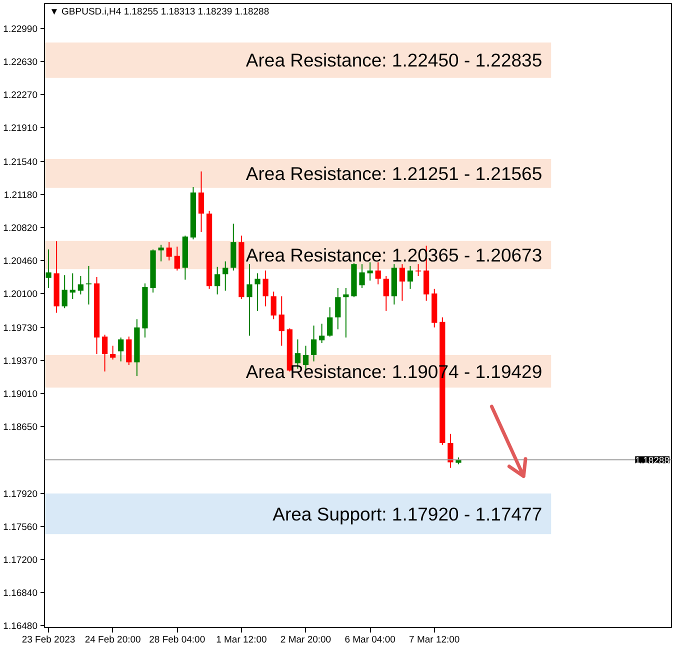  Describe the element at coordinates (20, 29) in the screenshot. I see `y-tick-label: 1.22990` at that location.